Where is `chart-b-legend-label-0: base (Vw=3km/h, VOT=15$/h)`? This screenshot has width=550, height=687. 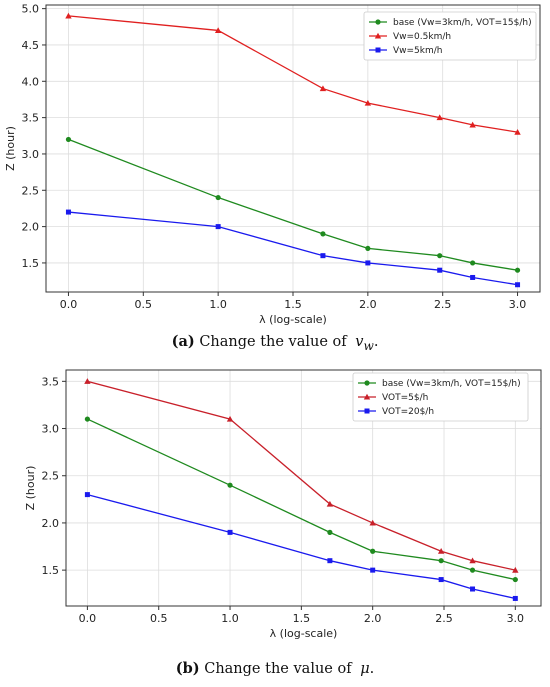 chart-b-legend-label-0: base (Vw=3km/h, VOT=15$/h) is located at coordinates (451, 384).